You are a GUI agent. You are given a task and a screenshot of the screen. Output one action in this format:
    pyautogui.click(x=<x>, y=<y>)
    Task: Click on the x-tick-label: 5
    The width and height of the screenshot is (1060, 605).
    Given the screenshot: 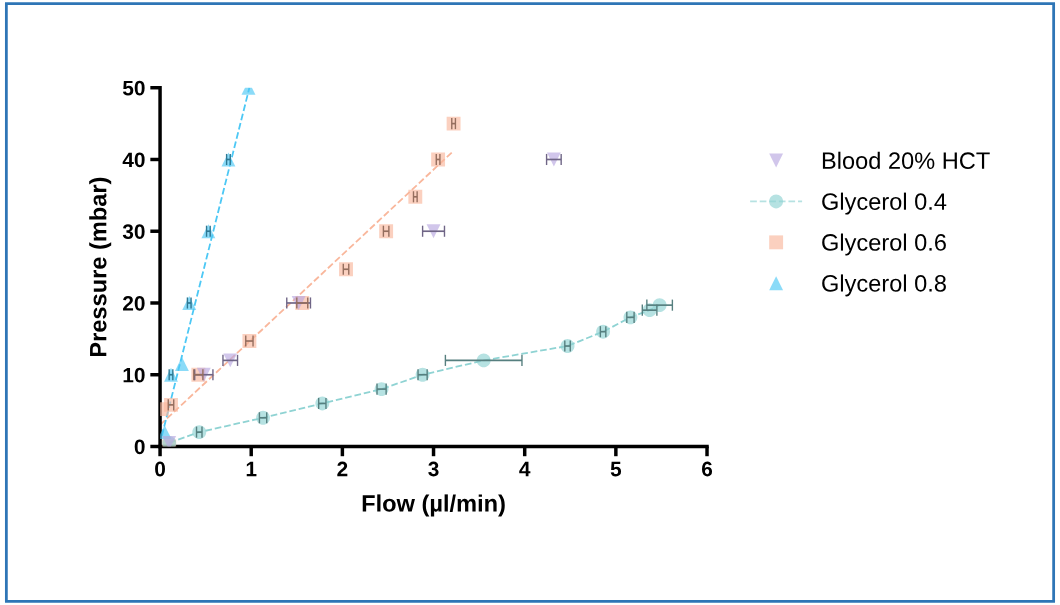 What is the action you would take?
    pyautogui.click(x=616, y=469)
    